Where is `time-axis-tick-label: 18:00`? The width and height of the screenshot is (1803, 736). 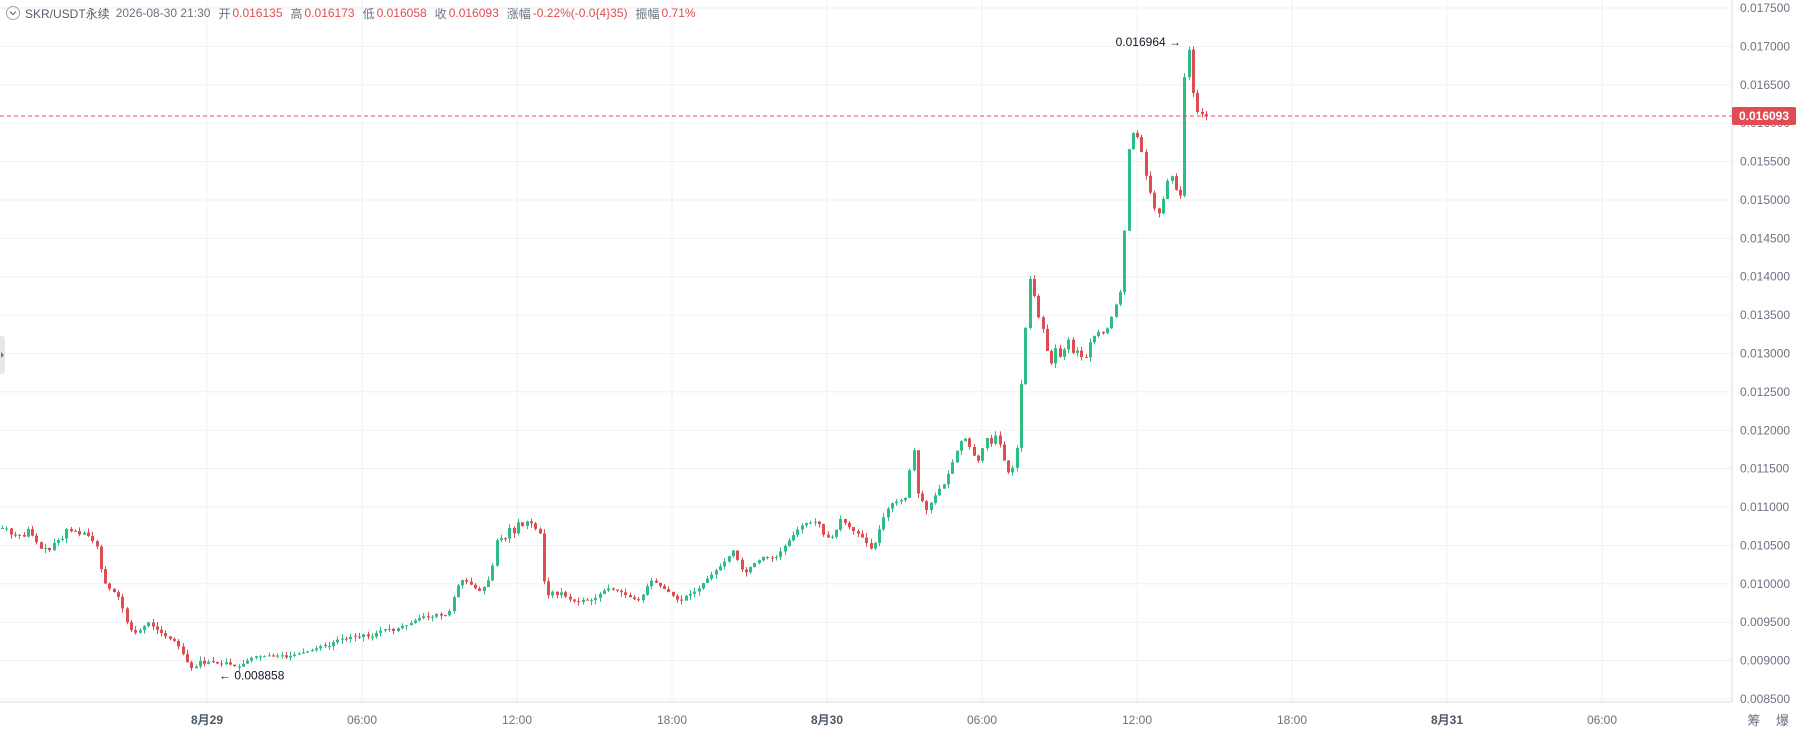 time-axis-tick-label: 18:00 is located at coordinates (672, 720).